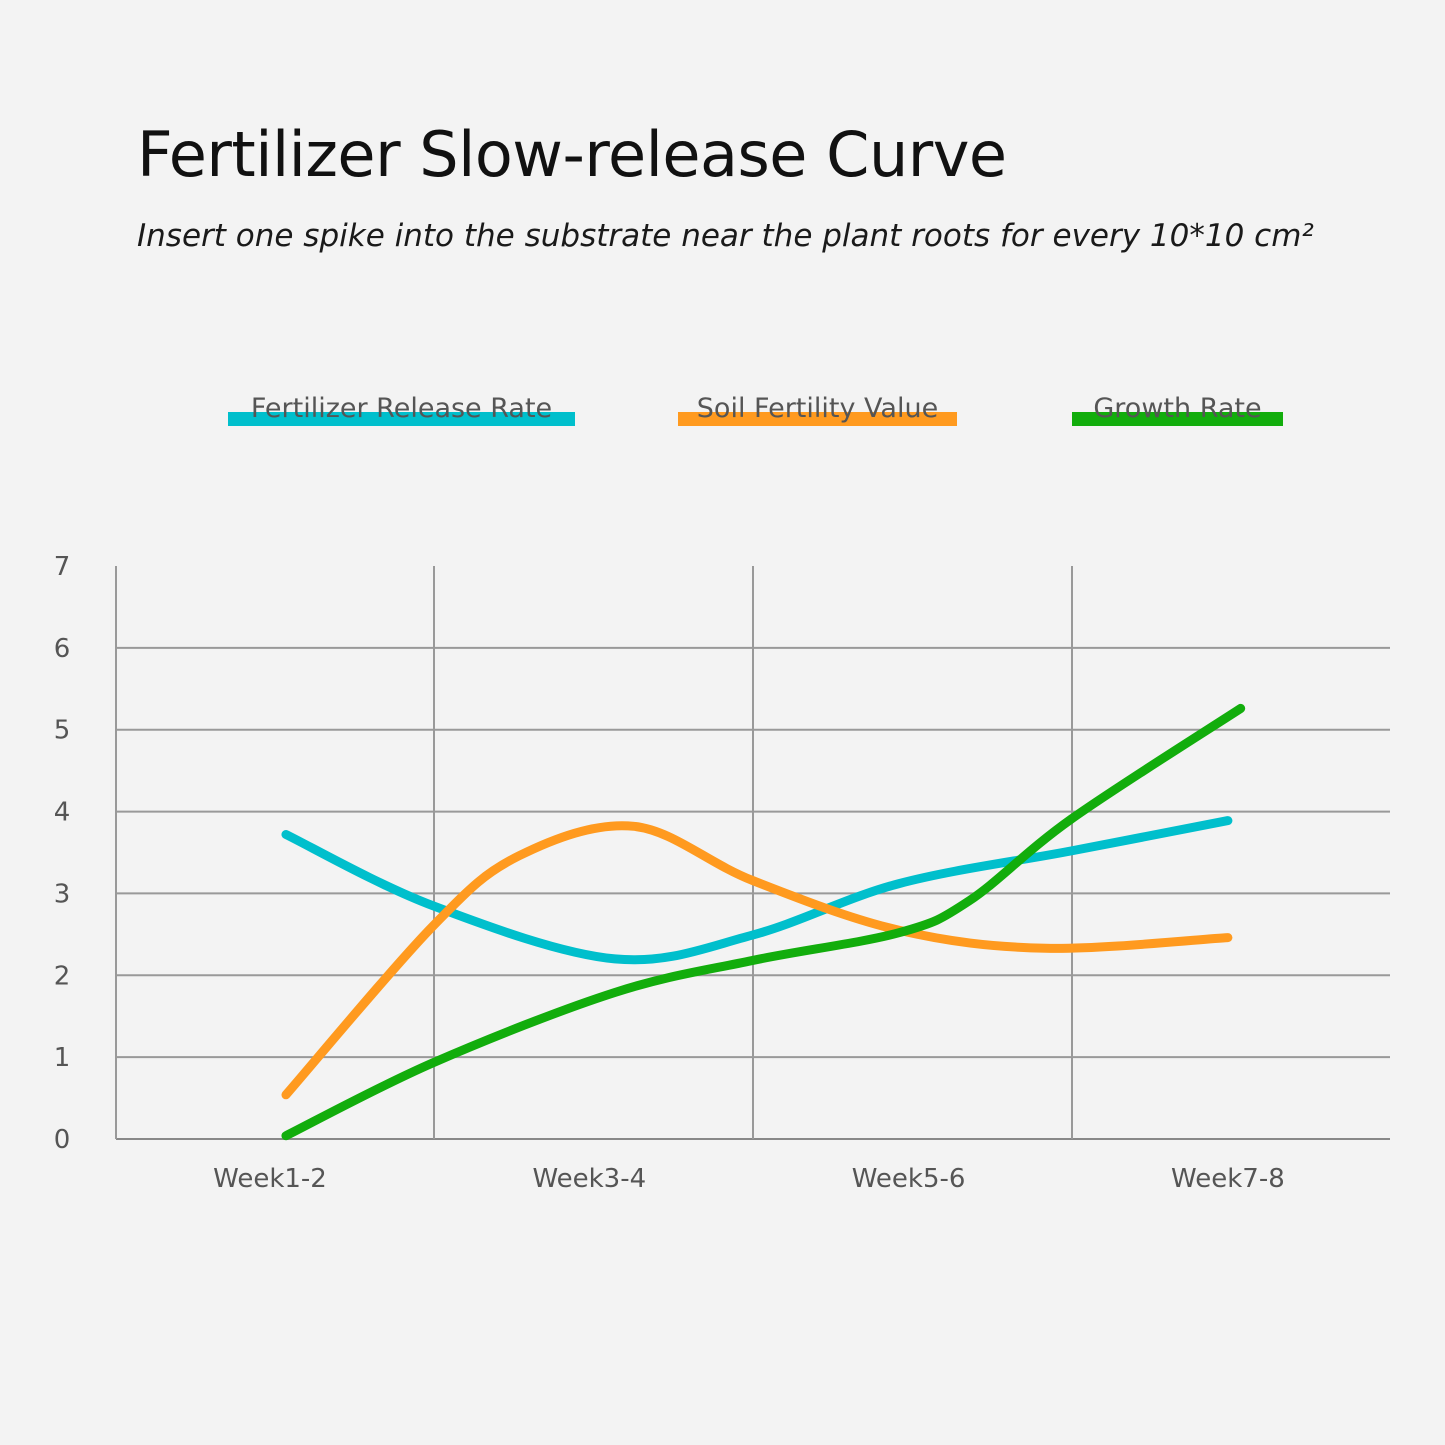  What do you see at coordinates (909, 1179) in the screenshot?
I see `x-tick-label: Week5-6` at bounding box center [909, 1179].